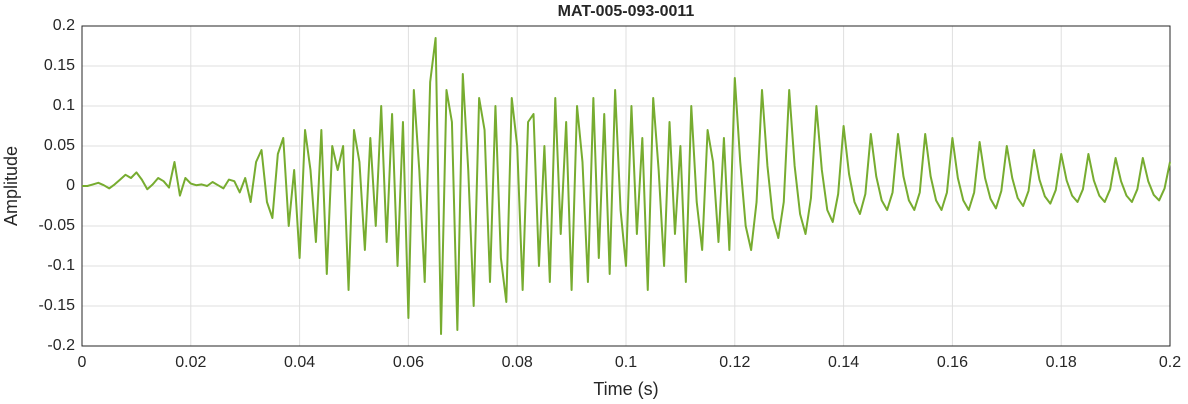  Describe the element at coordinates (61, 265) in the screenshot. I see `y-tick-label: -0.1` at that location.